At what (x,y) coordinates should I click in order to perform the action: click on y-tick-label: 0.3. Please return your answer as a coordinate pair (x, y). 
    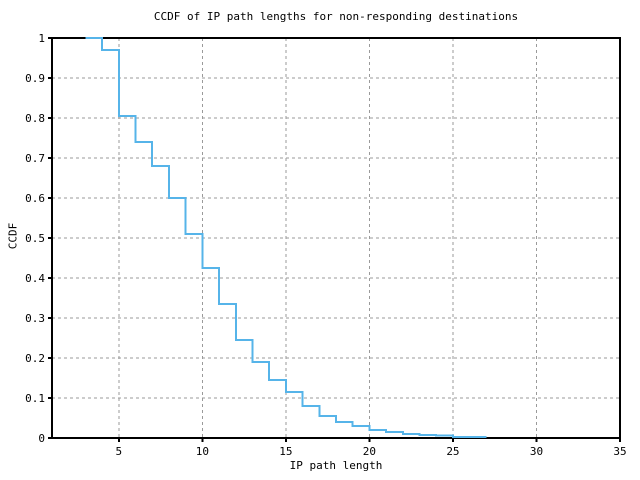
    Looking at the image, I should click on (35, 318).